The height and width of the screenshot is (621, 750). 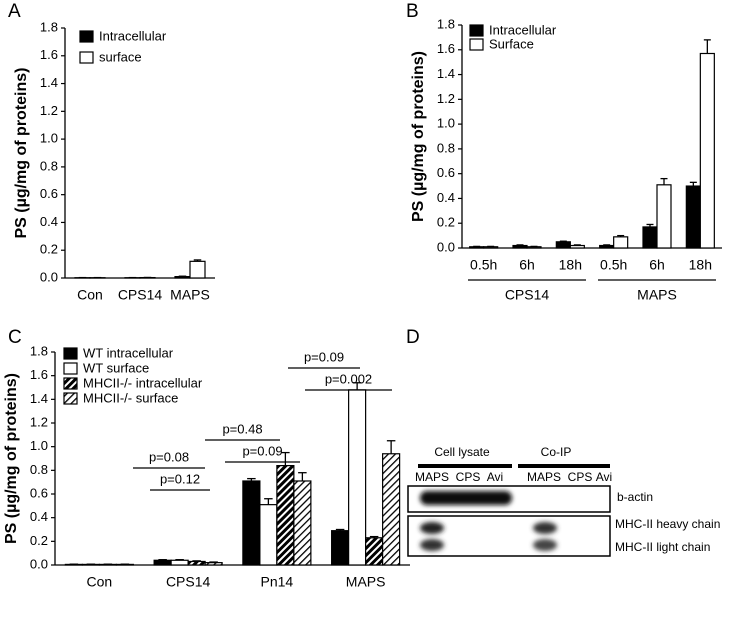 I want to click on legend-label: MHCII-/- intracellular, so click(x=143, y=382).